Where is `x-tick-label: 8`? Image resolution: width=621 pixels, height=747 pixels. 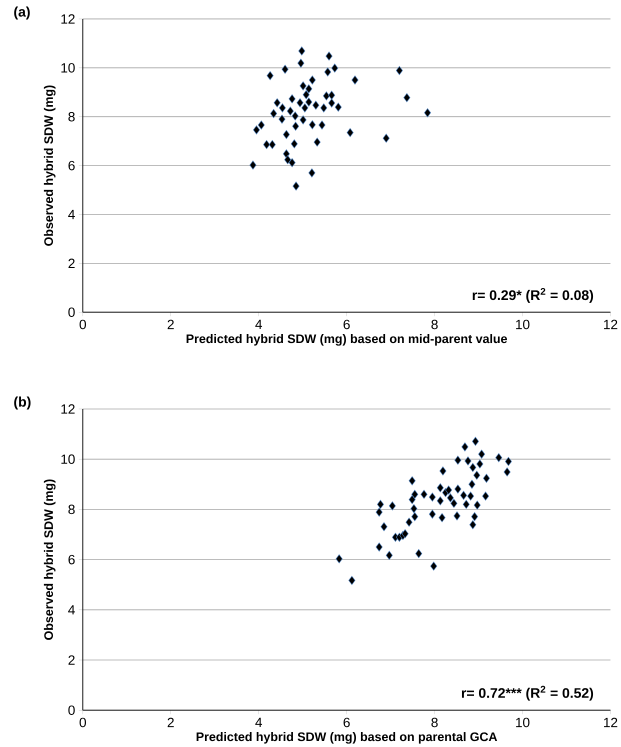 x-tick-label: 8 is located at coordinates (434, 325).